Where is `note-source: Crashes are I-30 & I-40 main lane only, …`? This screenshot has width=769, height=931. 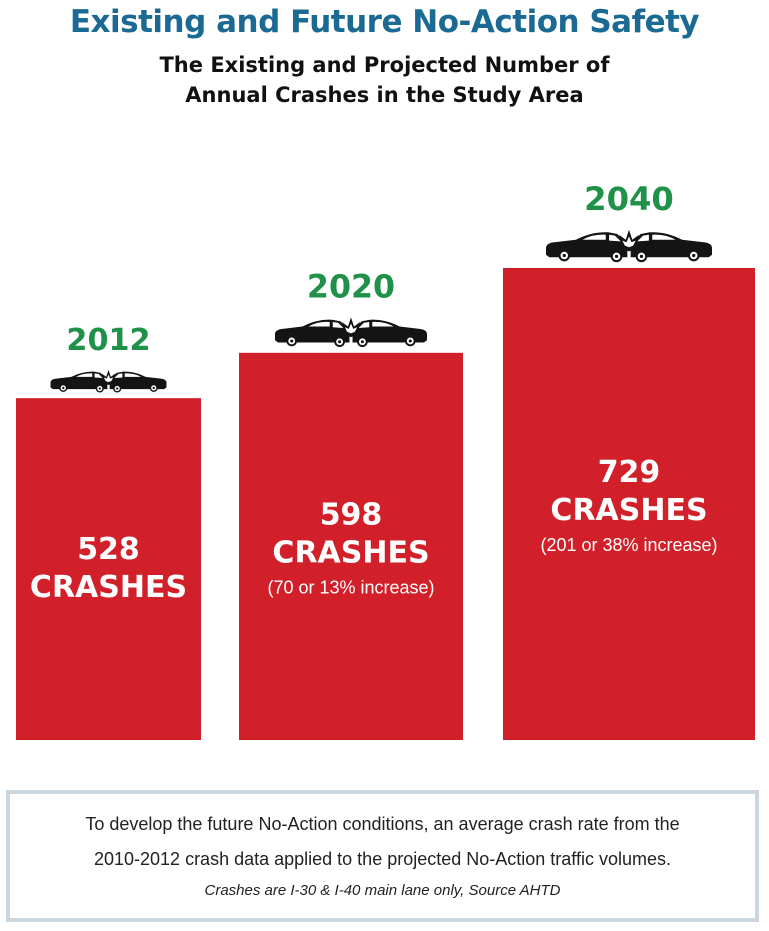 note-source: Crashes are I-30 & I-40 main lane only, … is located at coordinates (382, 890).